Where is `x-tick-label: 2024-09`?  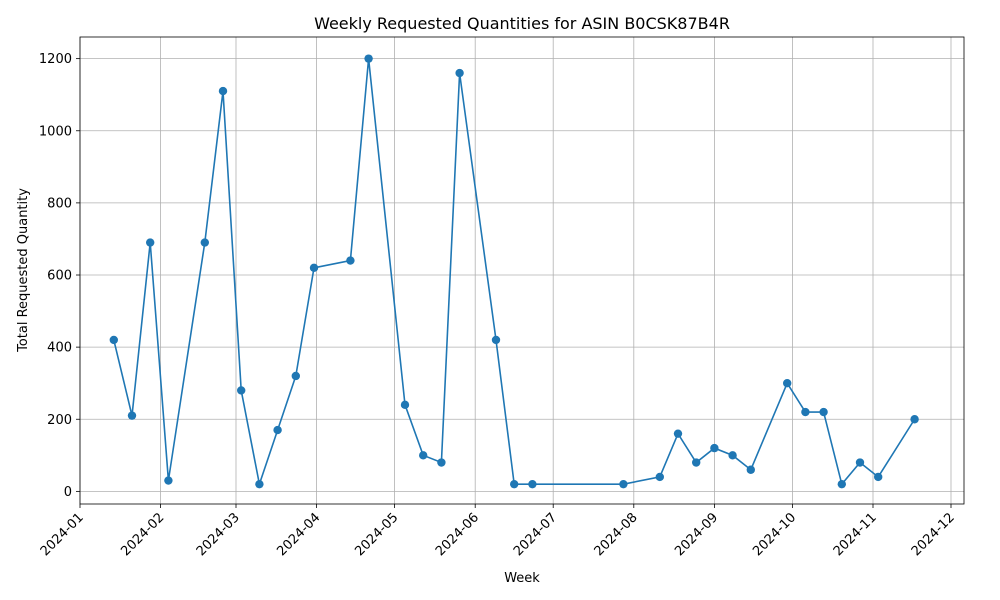
x-tick-label: 2024-09 is located at coordinates (696, 534).